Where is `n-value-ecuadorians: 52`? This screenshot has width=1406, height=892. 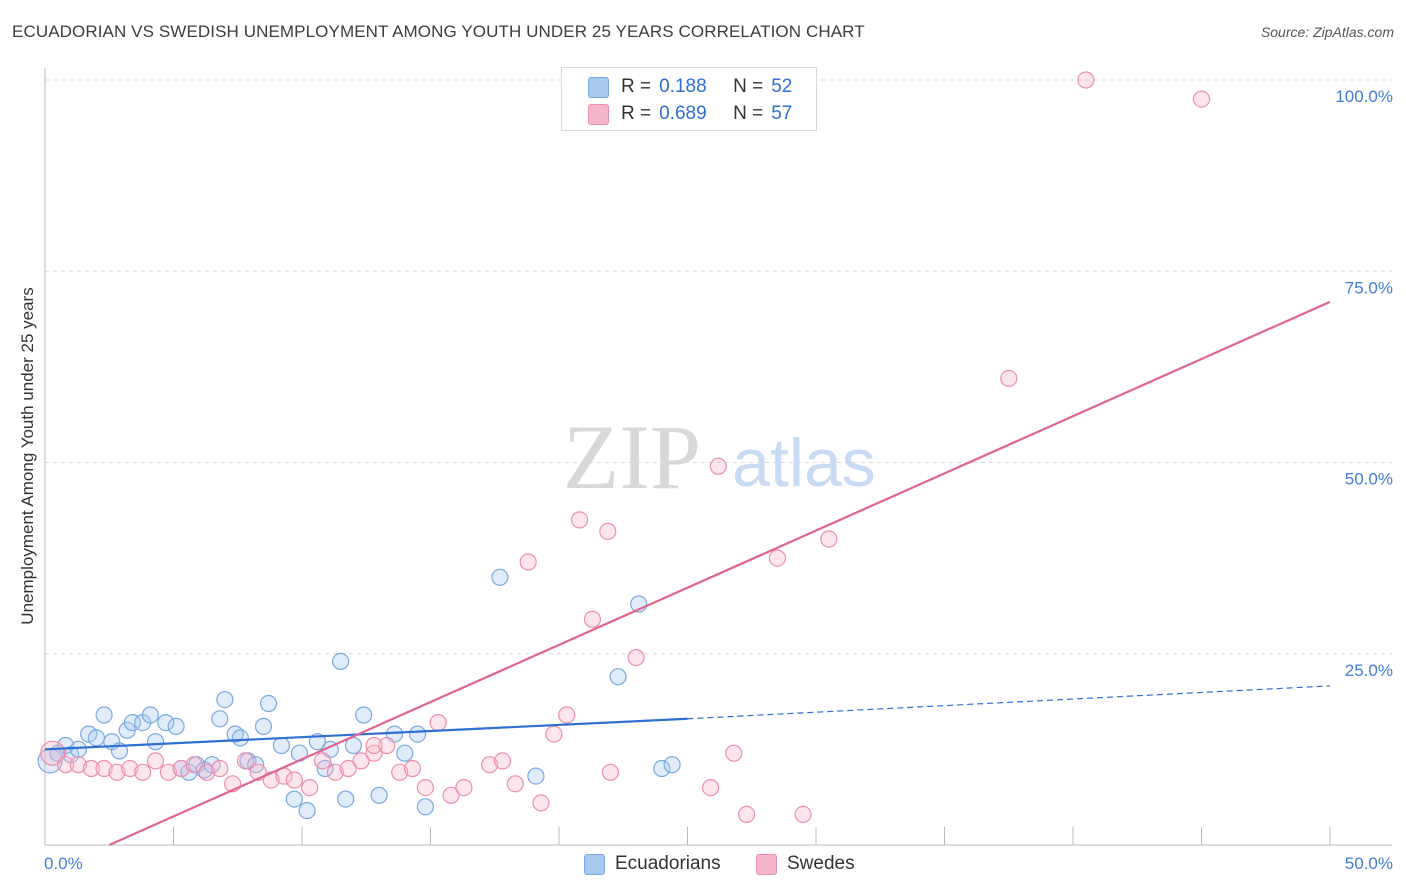 n-value-ecuadorians: 52 is located at coordinates (782, 86).